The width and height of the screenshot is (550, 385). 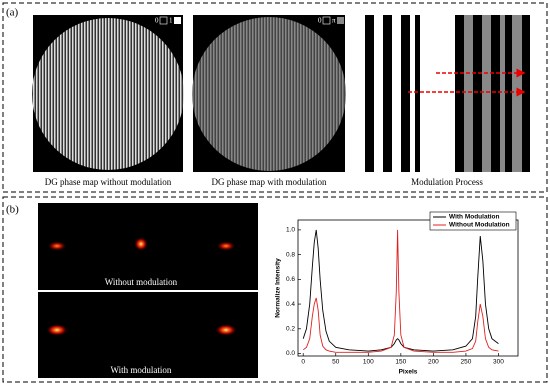 What do you see at coordinates (278, 288) in the screenshot?
I see `y-axis-label: Normalize Intensity` at bounding box center [278, 288].